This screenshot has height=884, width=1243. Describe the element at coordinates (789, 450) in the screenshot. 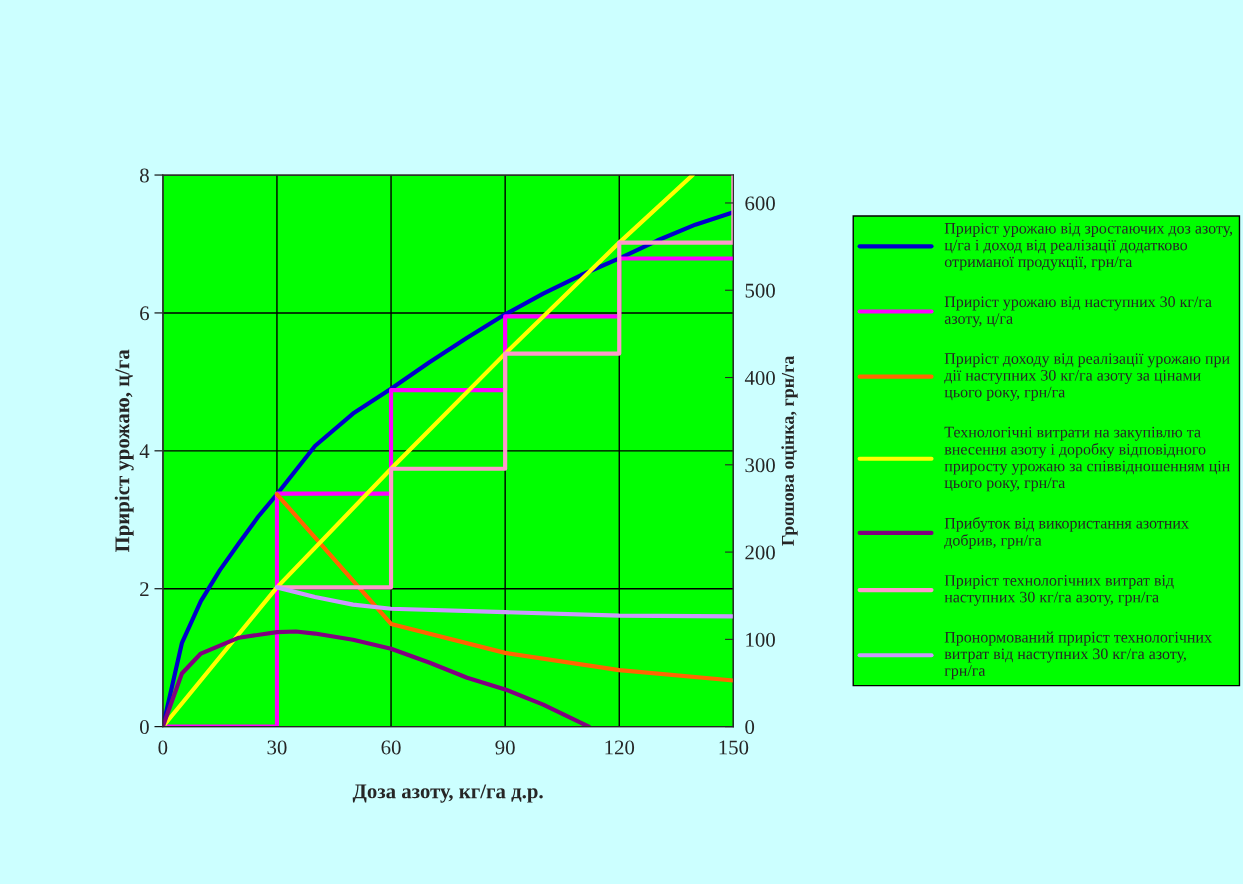

I see `y2-axis-title: Грошова оцінка, грн/га` at that location.